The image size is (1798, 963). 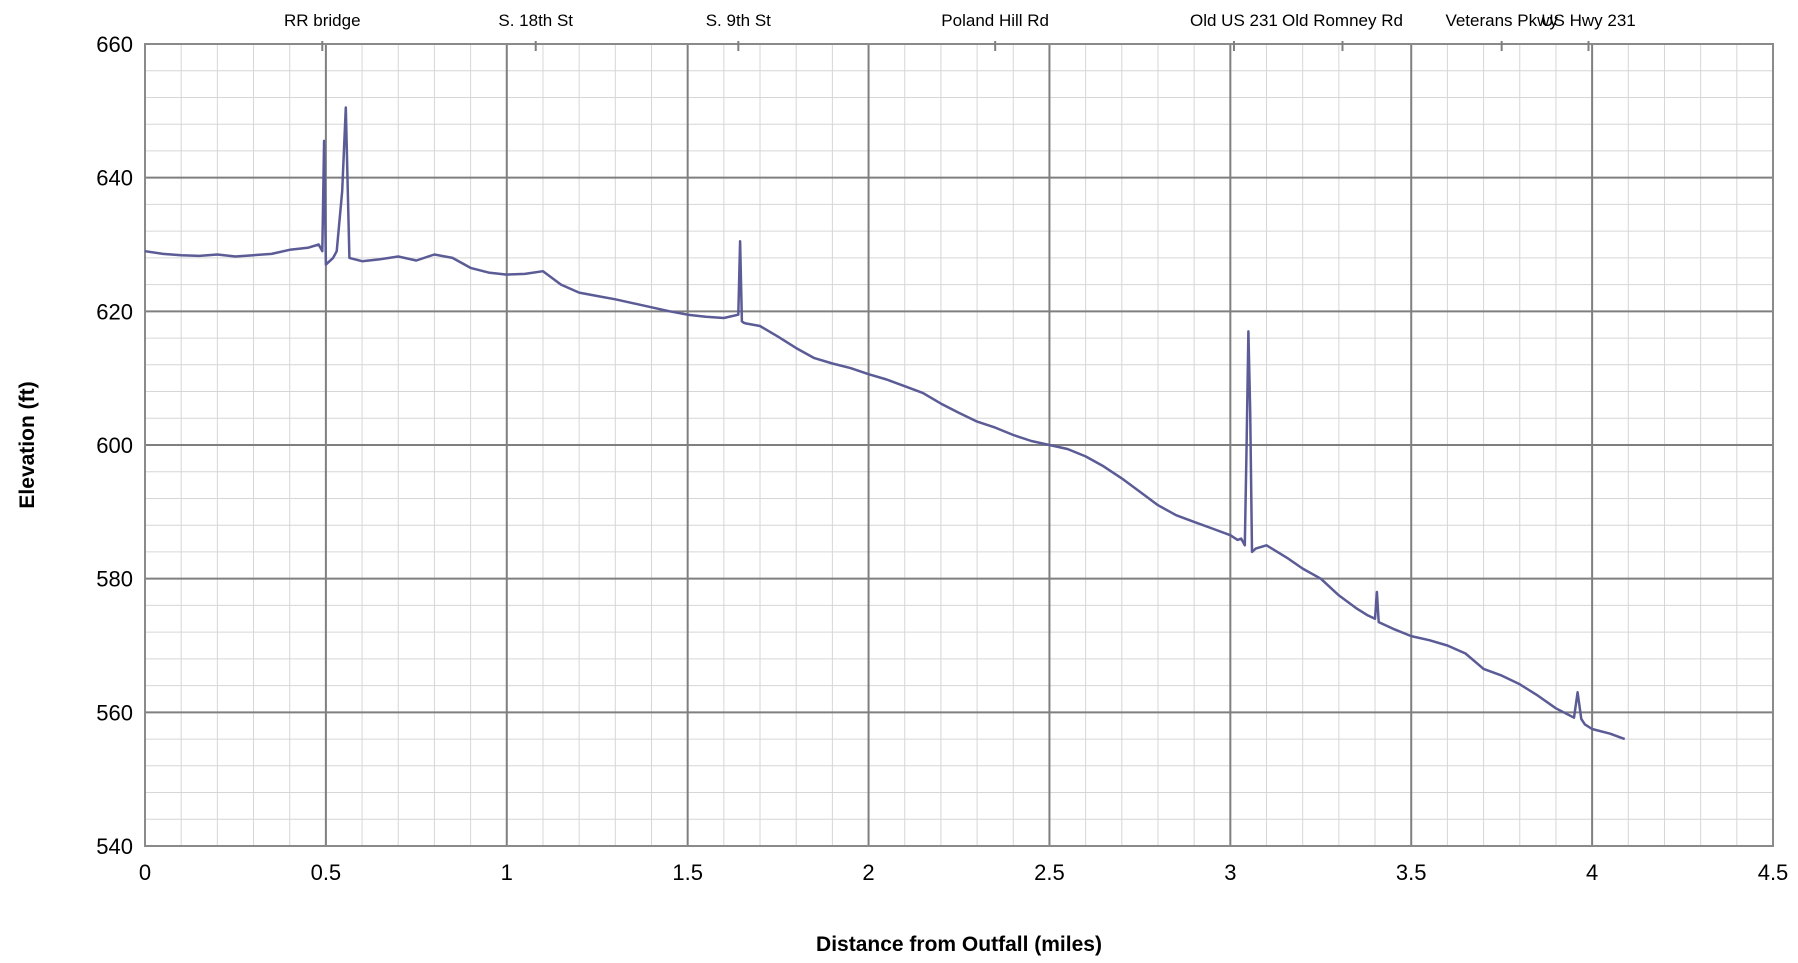 I want to click on x-axis-title: Distance from Outfall (miles), so click(x=959, y=944).